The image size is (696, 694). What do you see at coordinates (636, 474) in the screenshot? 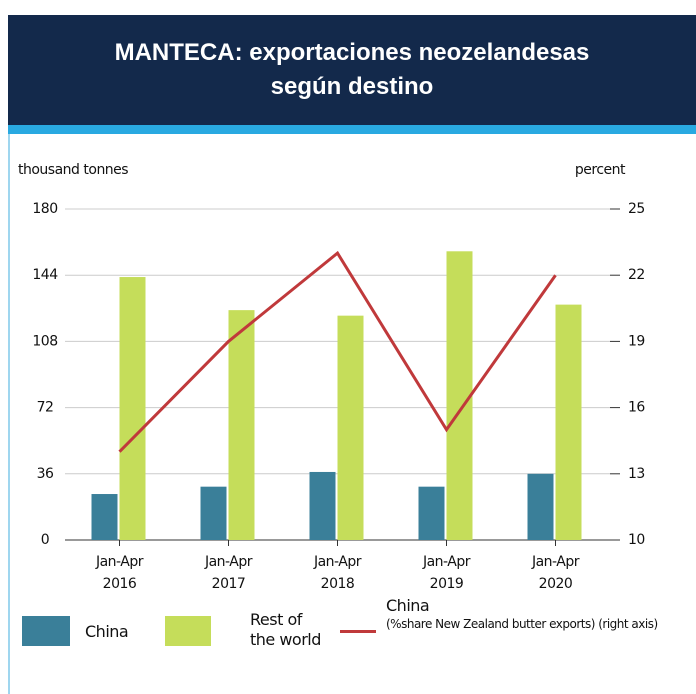
I see `y2-tick-label: 13` at bounding box center [636, 474].